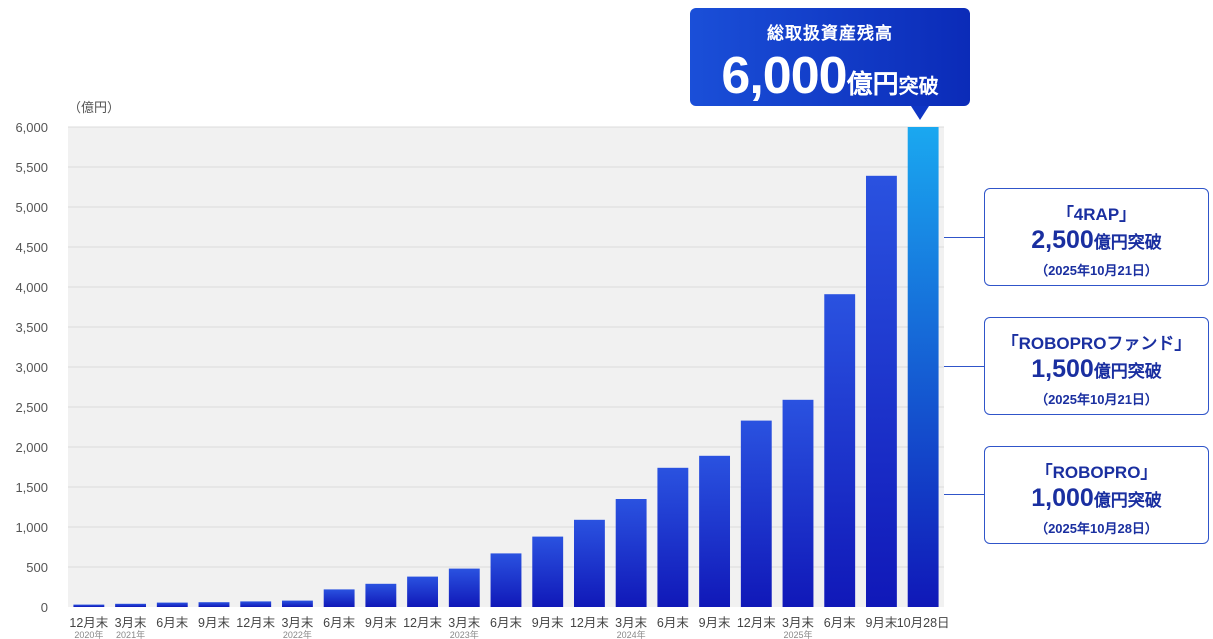 The height and width of the screenshot is (639, 1213). Describe the element at coordinates (31, 167) in the screenshot. I see `y-tick-label: 5,500` at that location.